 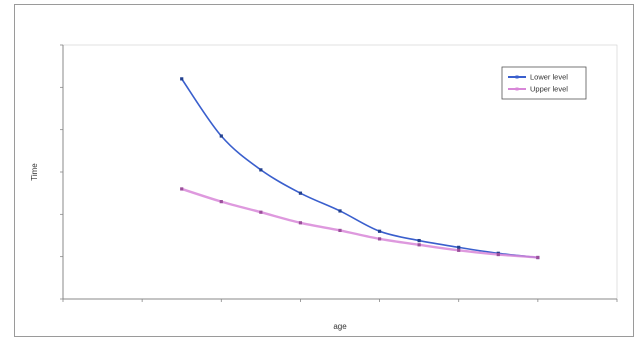 I want to click on series-line-upper-level, so click(x=359, y=223).